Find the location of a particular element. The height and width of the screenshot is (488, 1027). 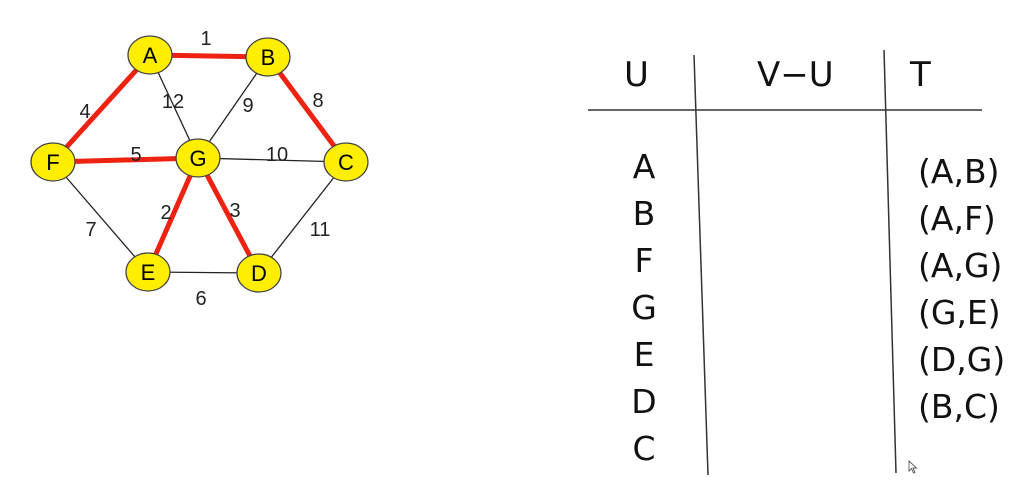

t-cell: (D,G) is located at coordinates (961, 359).